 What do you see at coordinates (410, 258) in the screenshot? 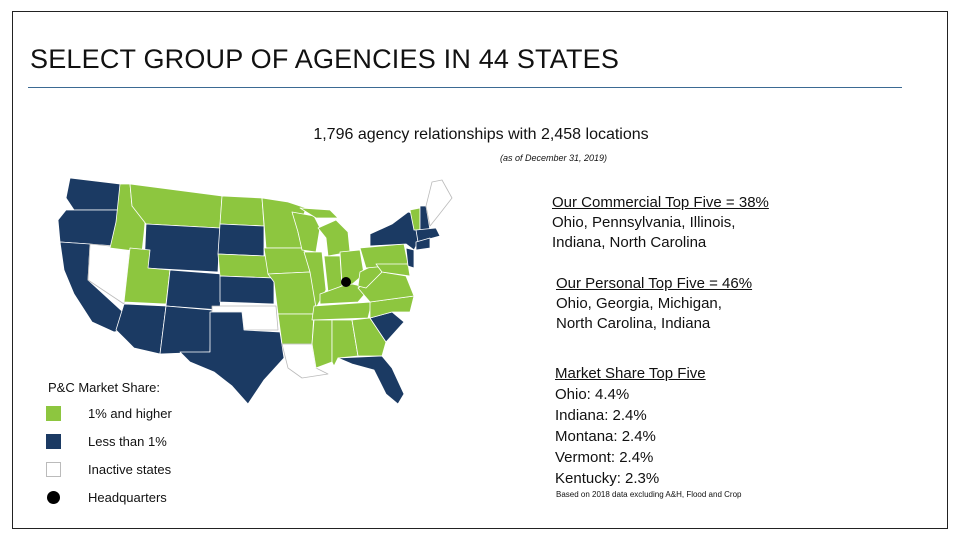
I see `state-nj` at bounding box center [410, 258].